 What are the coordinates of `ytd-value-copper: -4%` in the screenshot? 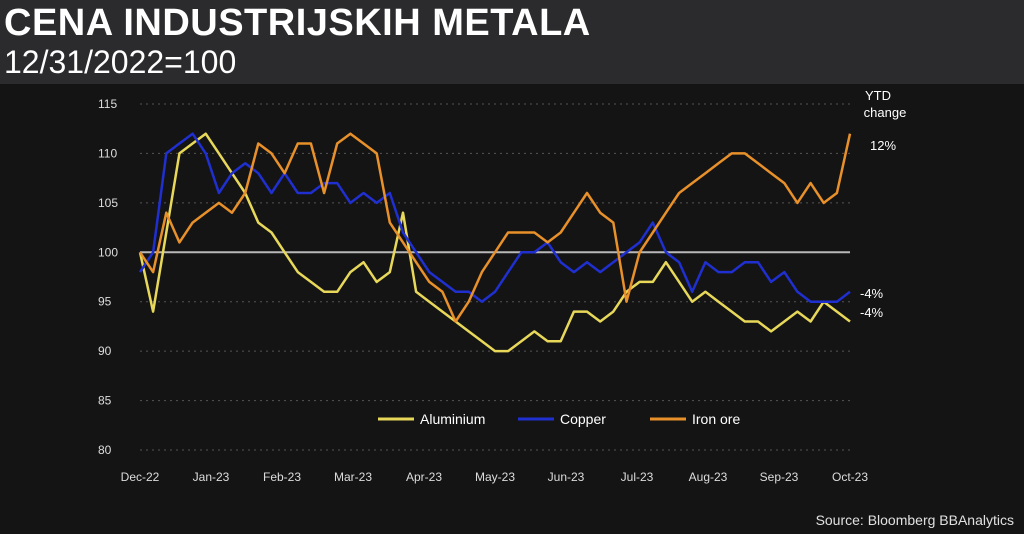 It's located at (872, 293).